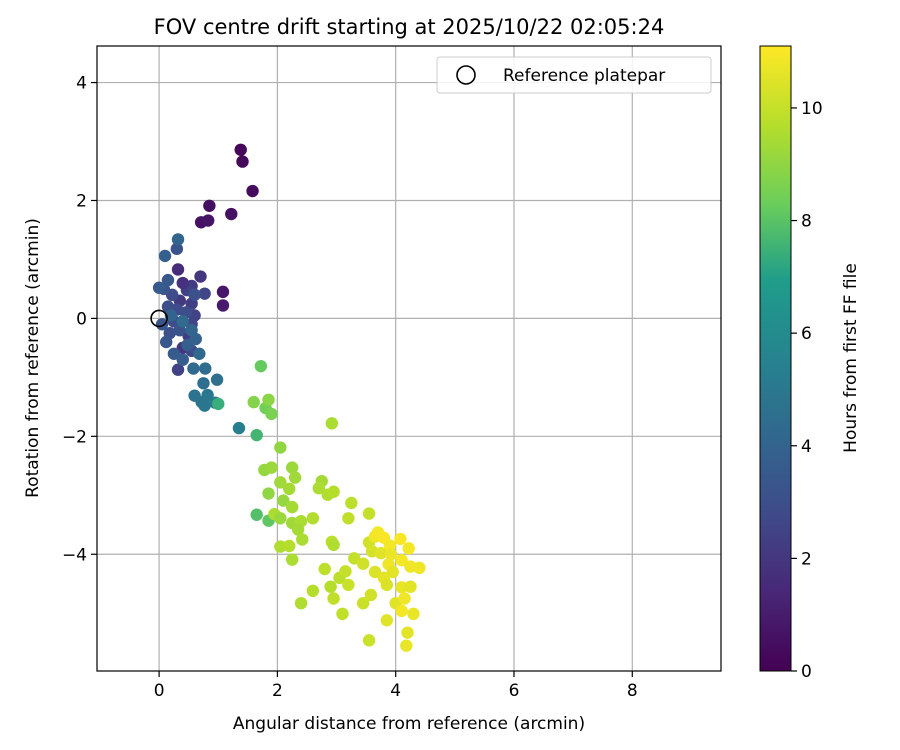 This screenshot has height=750, width=900. I want to click on colorbar-ticks: 0 2 4 6 8 10, so click(807, 390).